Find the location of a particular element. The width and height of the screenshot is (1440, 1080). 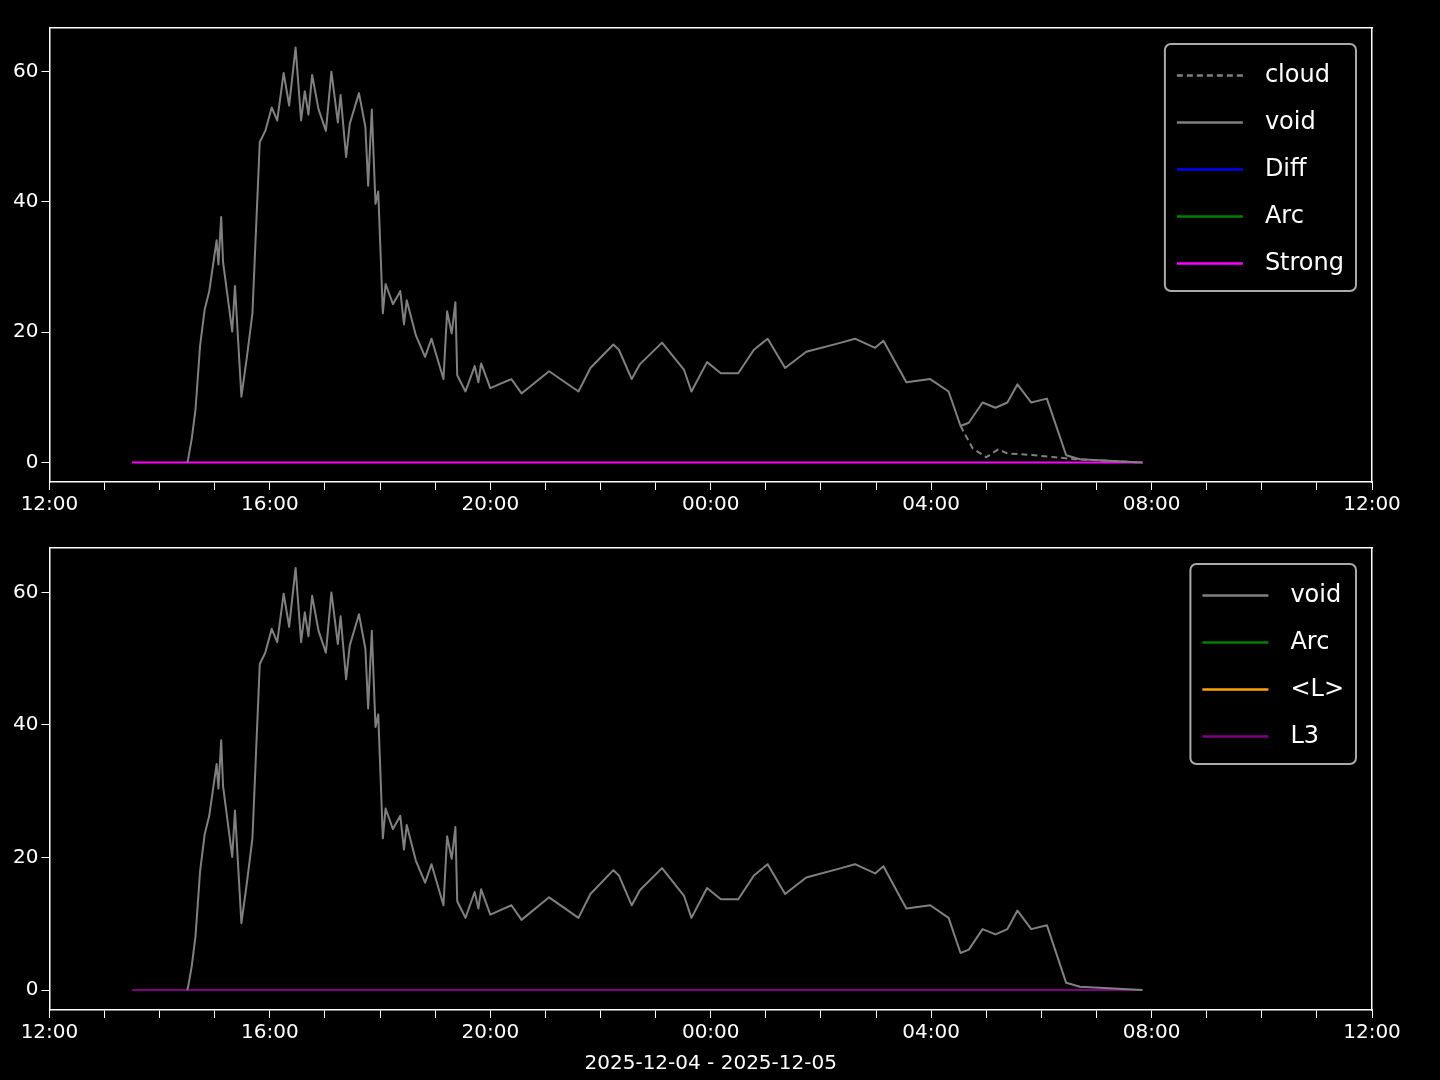

x-axis-title: 2025-12-04 - 2025-12-05 is located at coordinates (710, 1062).